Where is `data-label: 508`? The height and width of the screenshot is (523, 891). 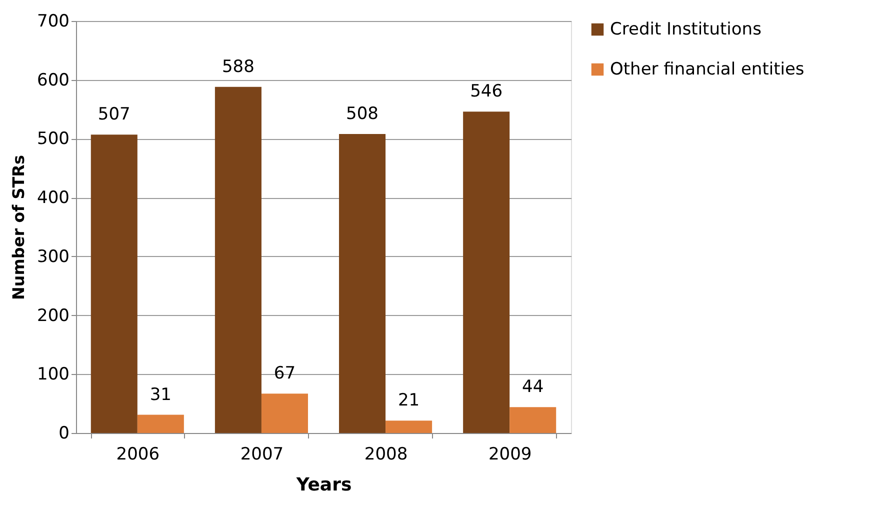 data-label: 508 is located at coordinates (362, 114).